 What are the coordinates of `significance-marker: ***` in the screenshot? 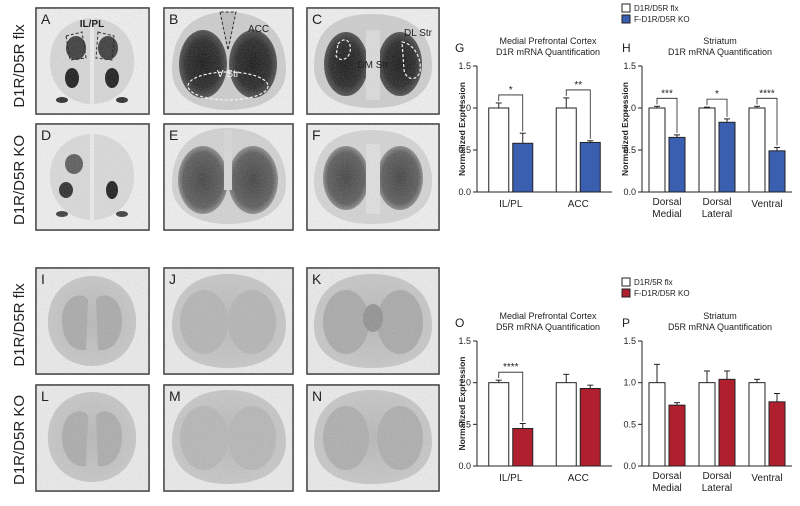 It's located at (667, 93).